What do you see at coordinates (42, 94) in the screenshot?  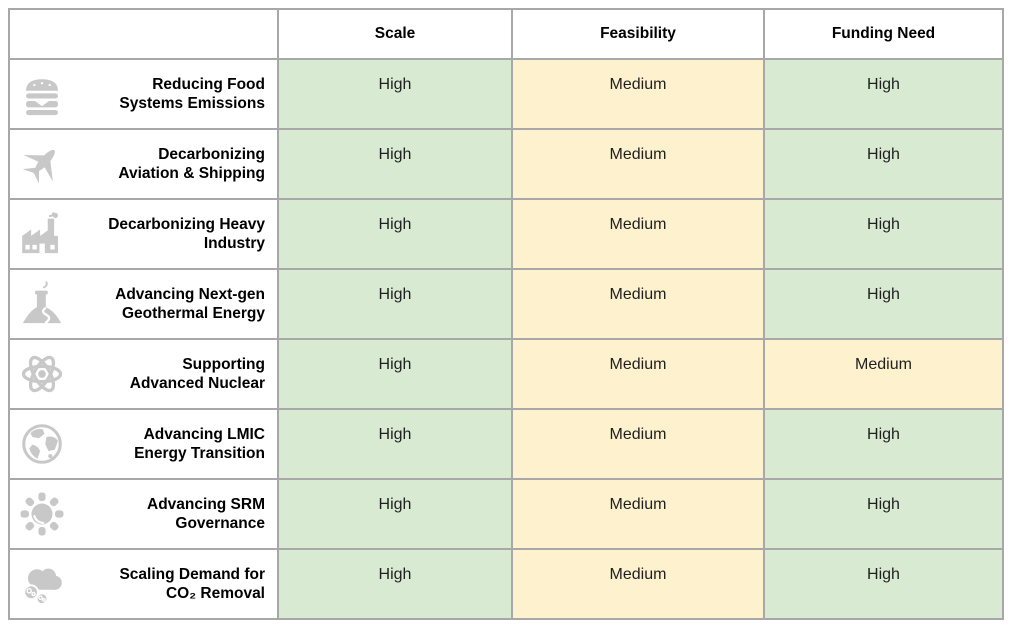 I see `burger-icon` at bounding box center [42, 94].